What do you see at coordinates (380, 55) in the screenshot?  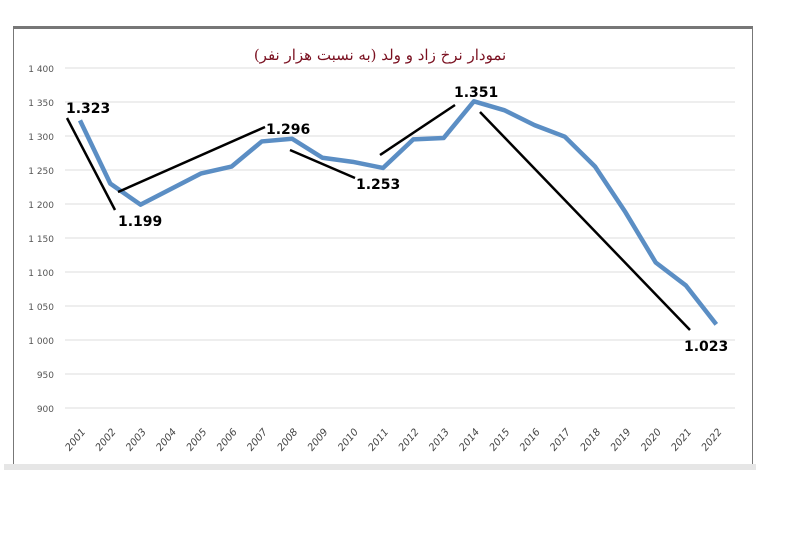 I see `chart-title: نمودار نرخ زاد و ولد (به نسبت هزار نفر)` at bounding box center [380, 55].